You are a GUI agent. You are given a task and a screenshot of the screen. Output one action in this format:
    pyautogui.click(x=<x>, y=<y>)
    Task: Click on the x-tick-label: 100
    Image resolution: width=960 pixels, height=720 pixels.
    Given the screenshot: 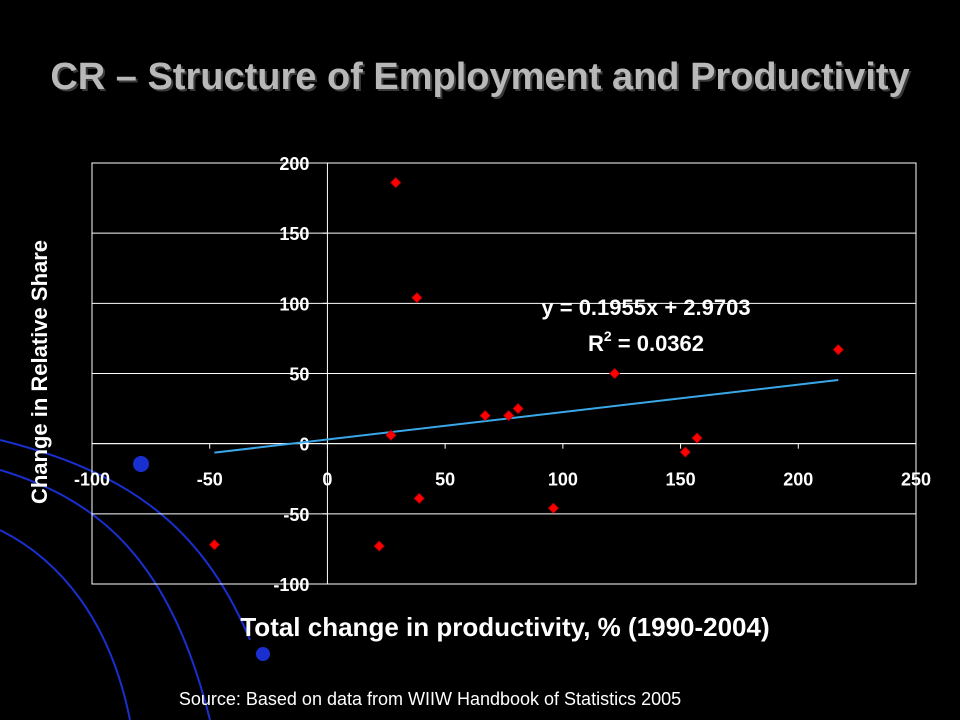 What is the action you would take?
    pyautogui.click(x=563, y=480)
    